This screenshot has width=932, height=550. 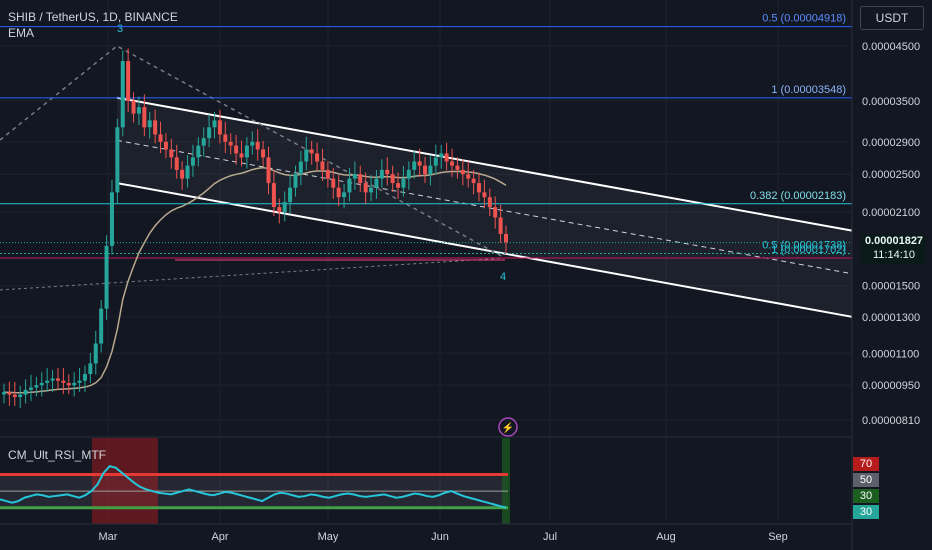 I want to click on symbol-title: SHIB / TetherUS, 1D, BINANCE, so click(x=93, y=17).